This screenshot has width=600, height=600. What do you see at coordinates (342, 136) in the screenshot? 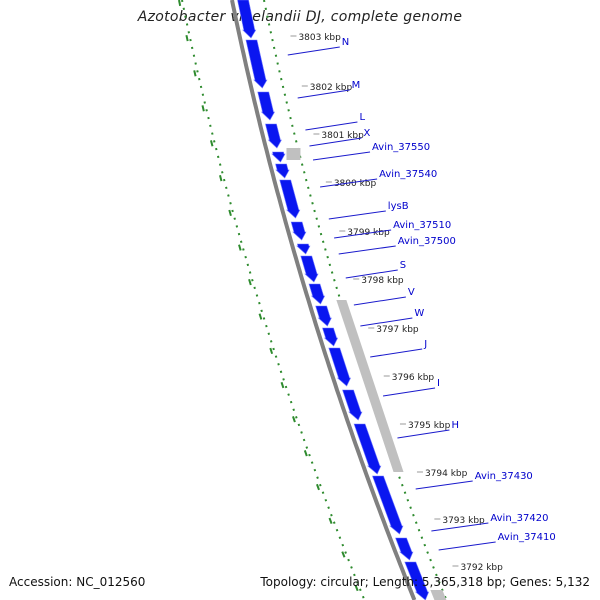
I see `ruler-label: 3801 kbp` at bounding box center [342, 136].